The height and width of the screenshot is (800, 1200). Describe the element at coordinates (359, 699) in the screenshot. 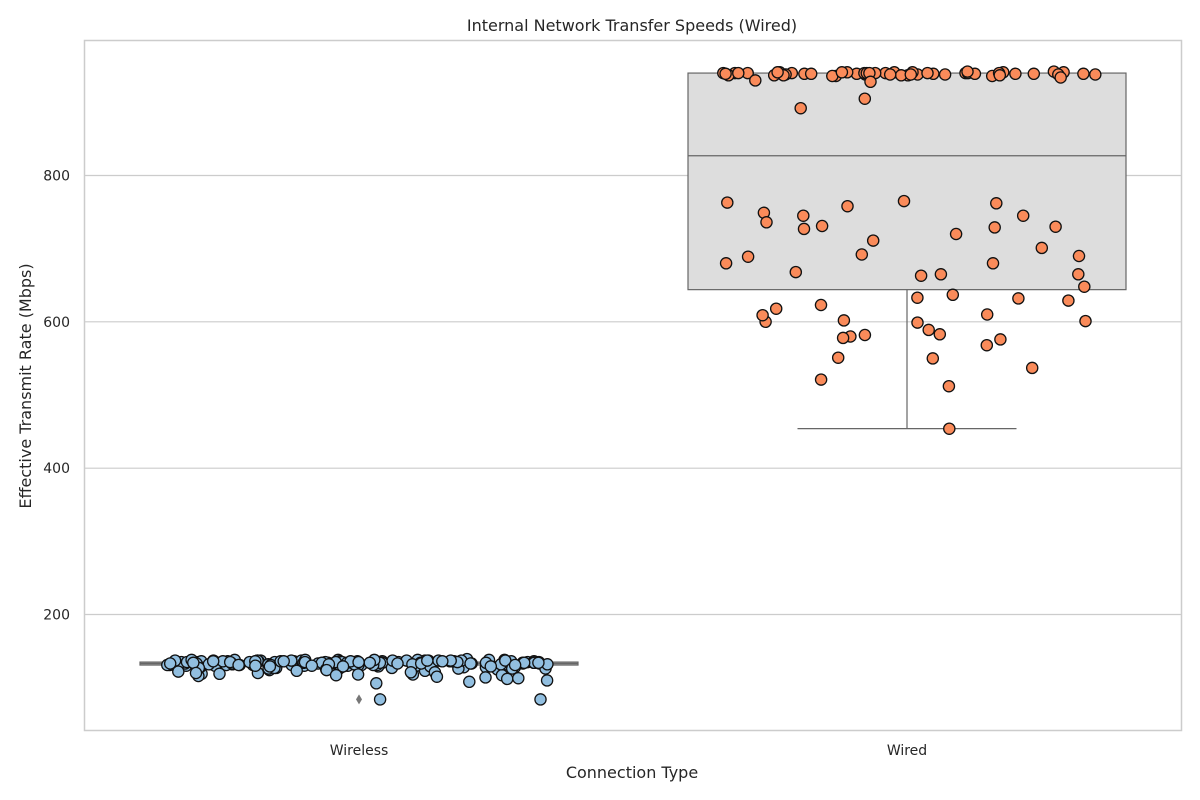

I see `outlier-marker` at that location.